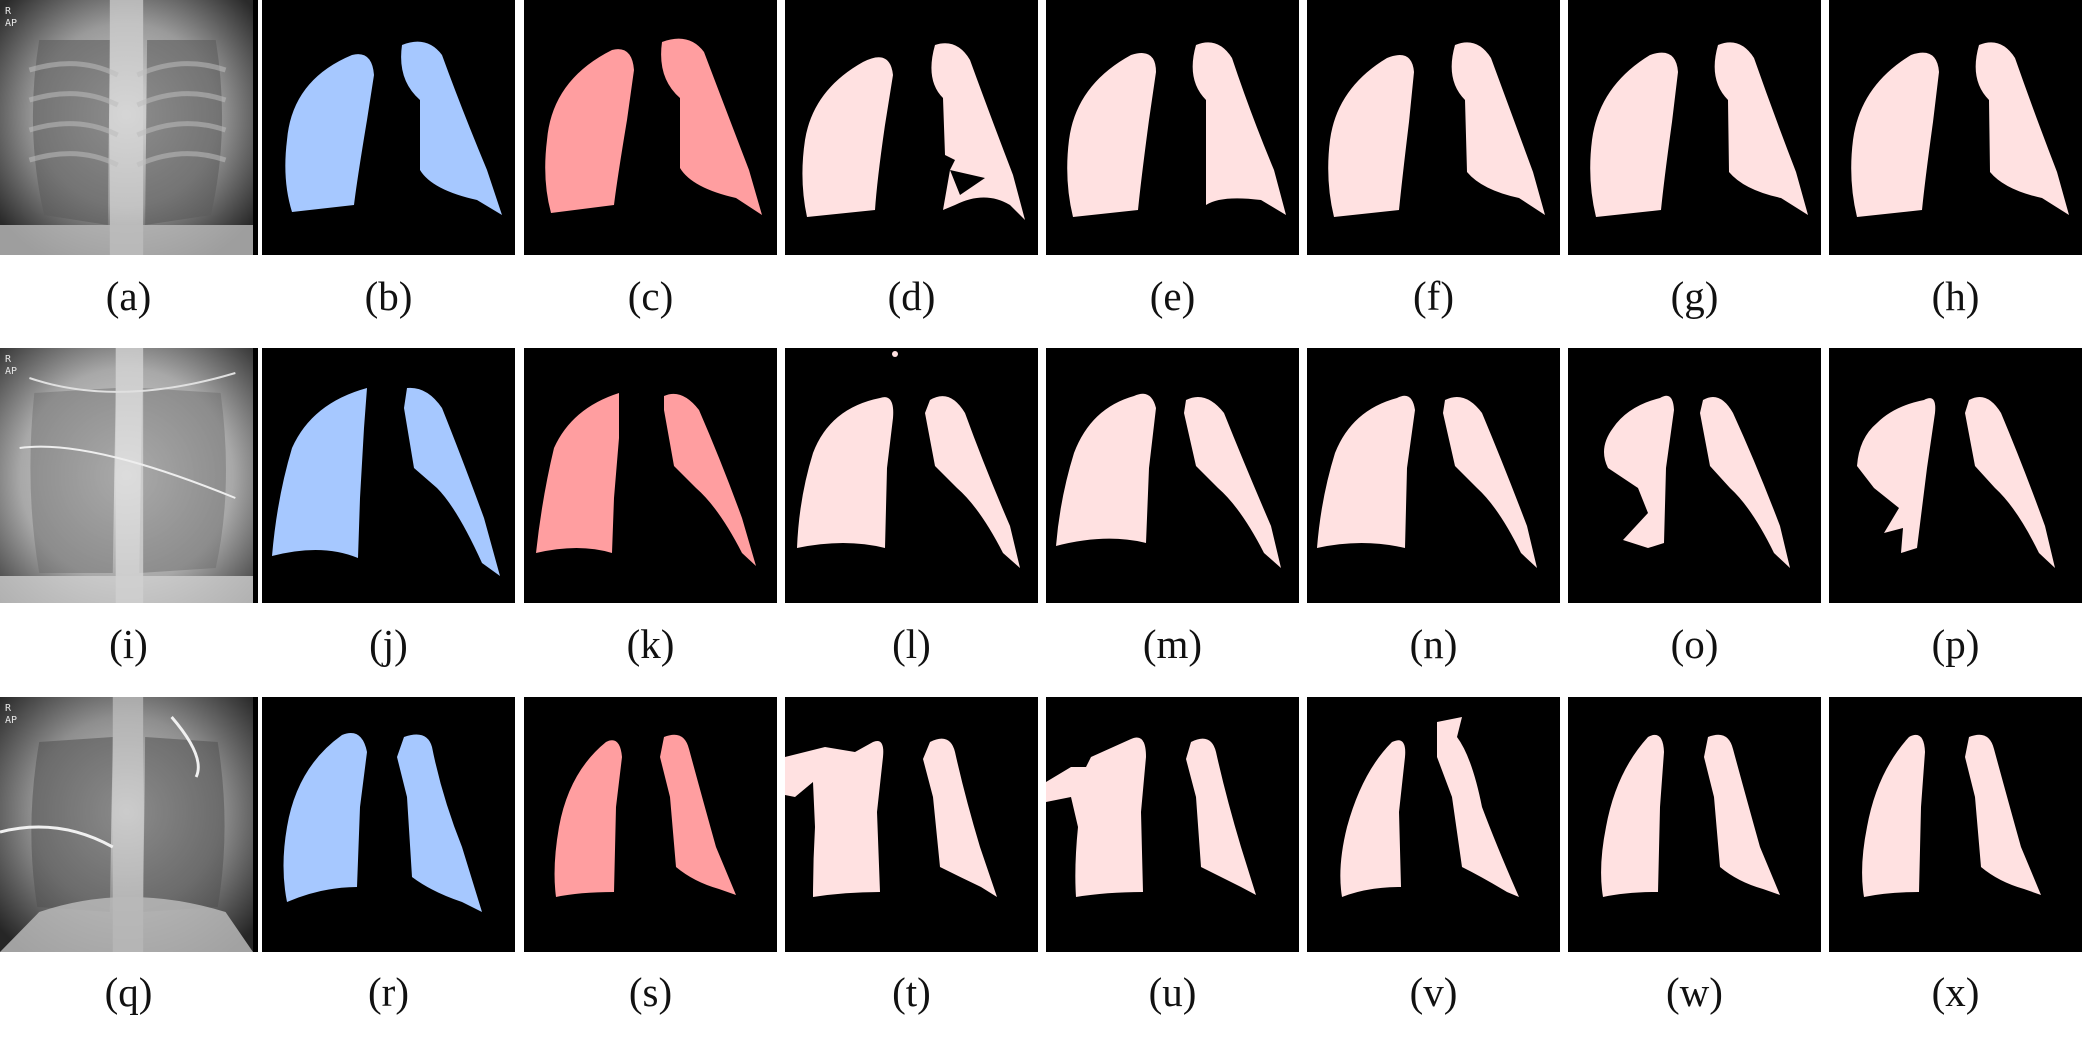 The height and width of the screenshot is (1043, 2082). I want to click on subfigure-label: (b), so click(388, 296).